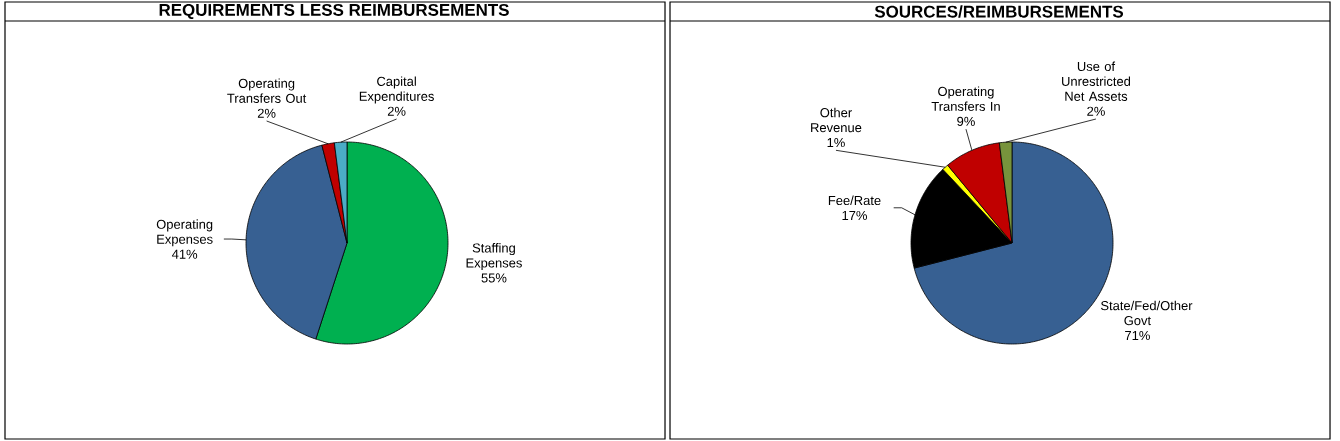 The image size is (1340, 441). Describe the element at coordinates (184, 233) in the screenshot. I see `slice-label: Operating Expenses` at that location.